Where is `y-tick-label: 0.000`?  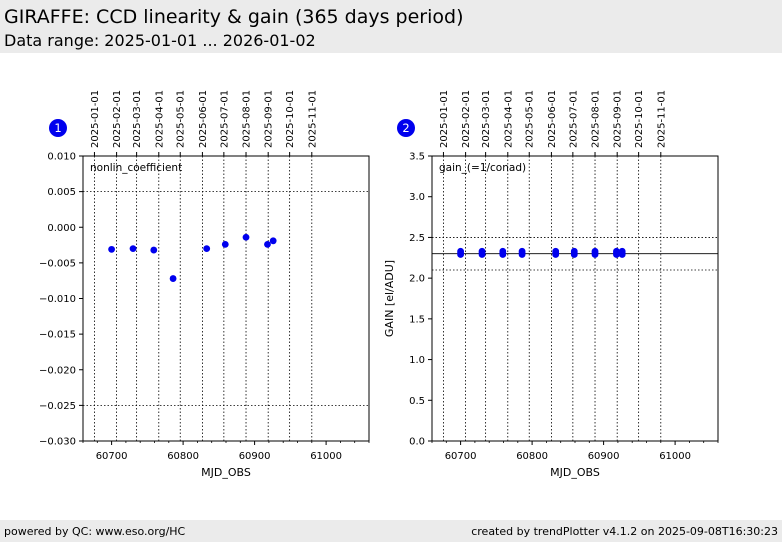
y-tick-label: 0.000 is located at coordinates (61, 228).